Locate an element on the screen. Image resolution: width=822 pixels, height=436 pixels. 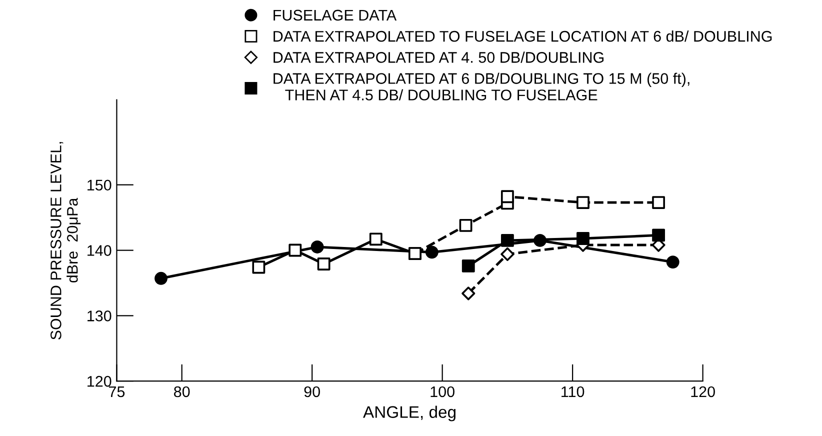
y-tick-label: 130 is located at coordinates (100, 316).